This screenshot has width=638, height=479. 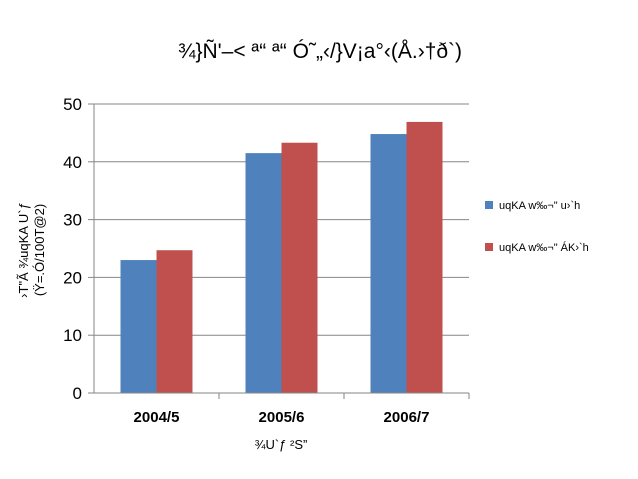 I want to click on y-tick-label: 40, so click(x=72, y=162).